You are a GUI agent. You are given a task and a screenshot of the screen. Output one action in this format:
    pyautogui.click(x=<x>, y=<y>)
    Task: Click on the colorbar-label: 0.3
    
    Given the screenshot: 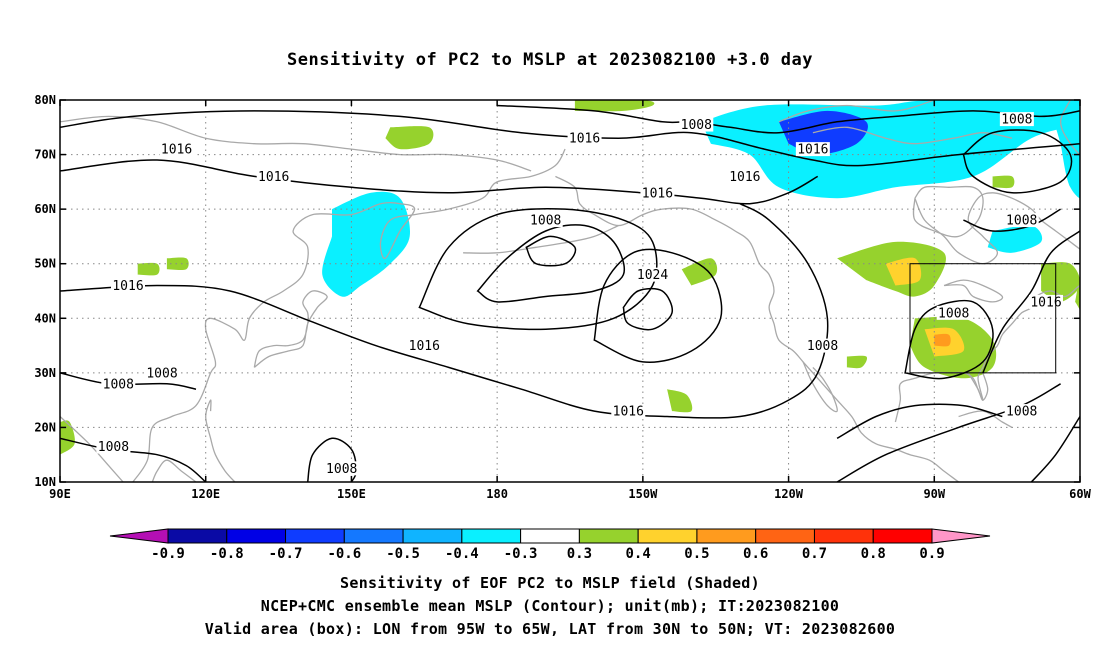 What is the action you would take?
    pyautogui.click(x=579, y=554)
    